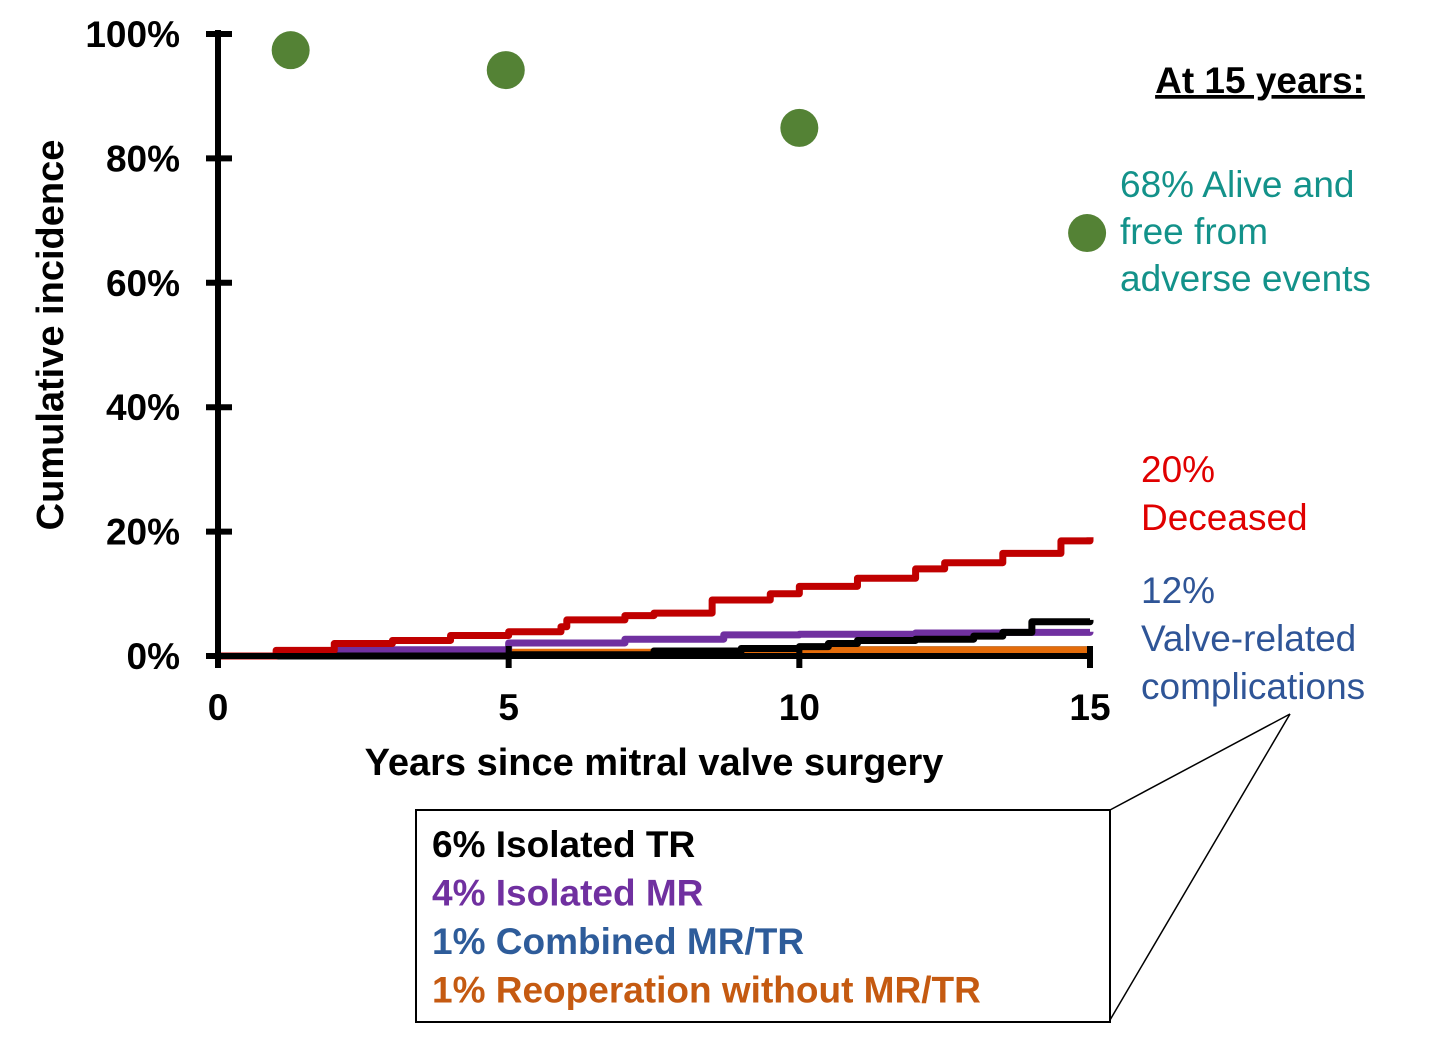  I want to click on x-ticks: 0 5 10 15, so click(659, 687).